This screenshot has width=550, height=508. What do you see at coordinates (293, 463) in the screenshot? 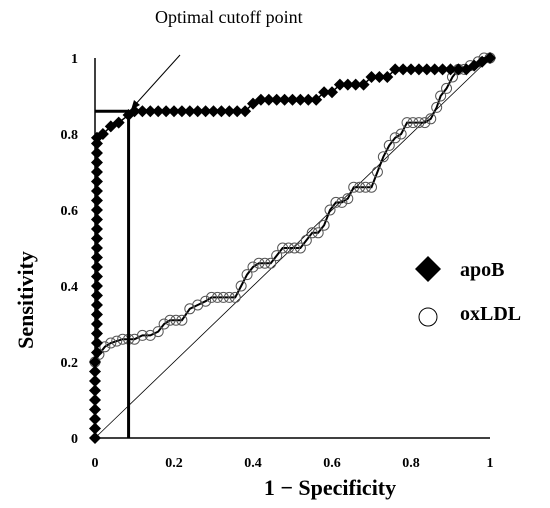
I see `x-tick-labels: 0 0.2 0.4 0.6 0.8 1` at bounding box center [293, 463].